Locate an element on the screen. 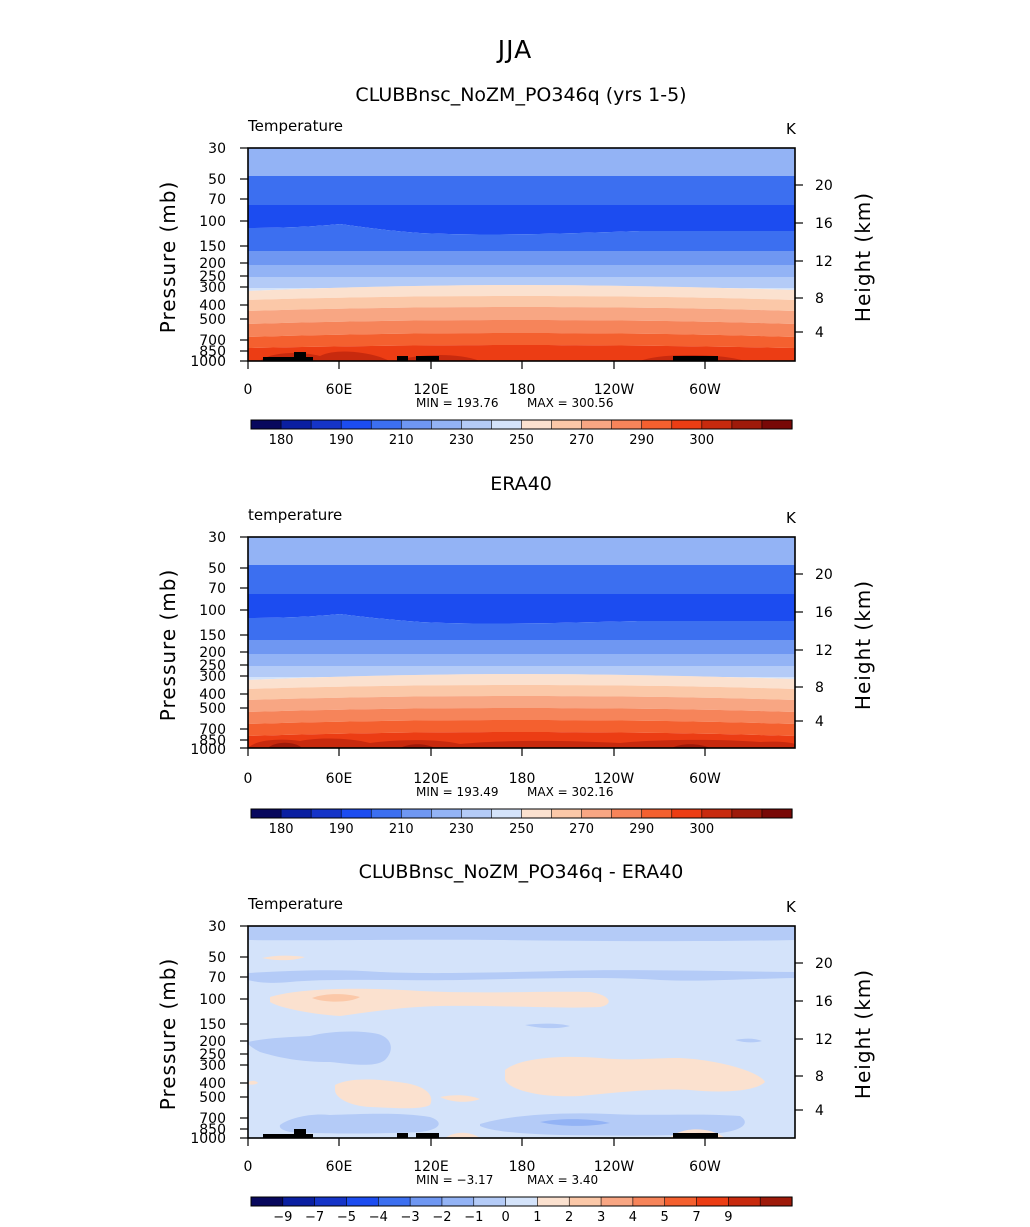 The width and height of the screenshot is (1030, 1227). diff-200-negative is located at coordinates (319, 1048).